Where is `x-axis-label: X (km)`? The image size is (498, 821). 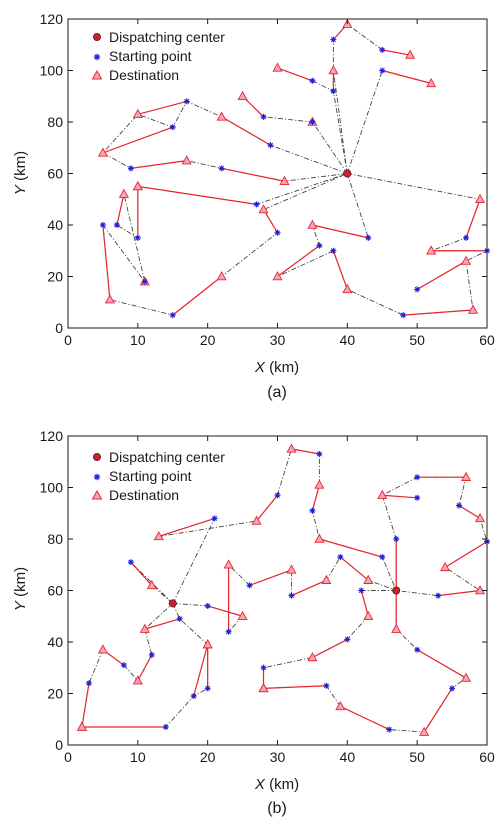 x-axis-label: X (km) is located at coordinates (276, 784).